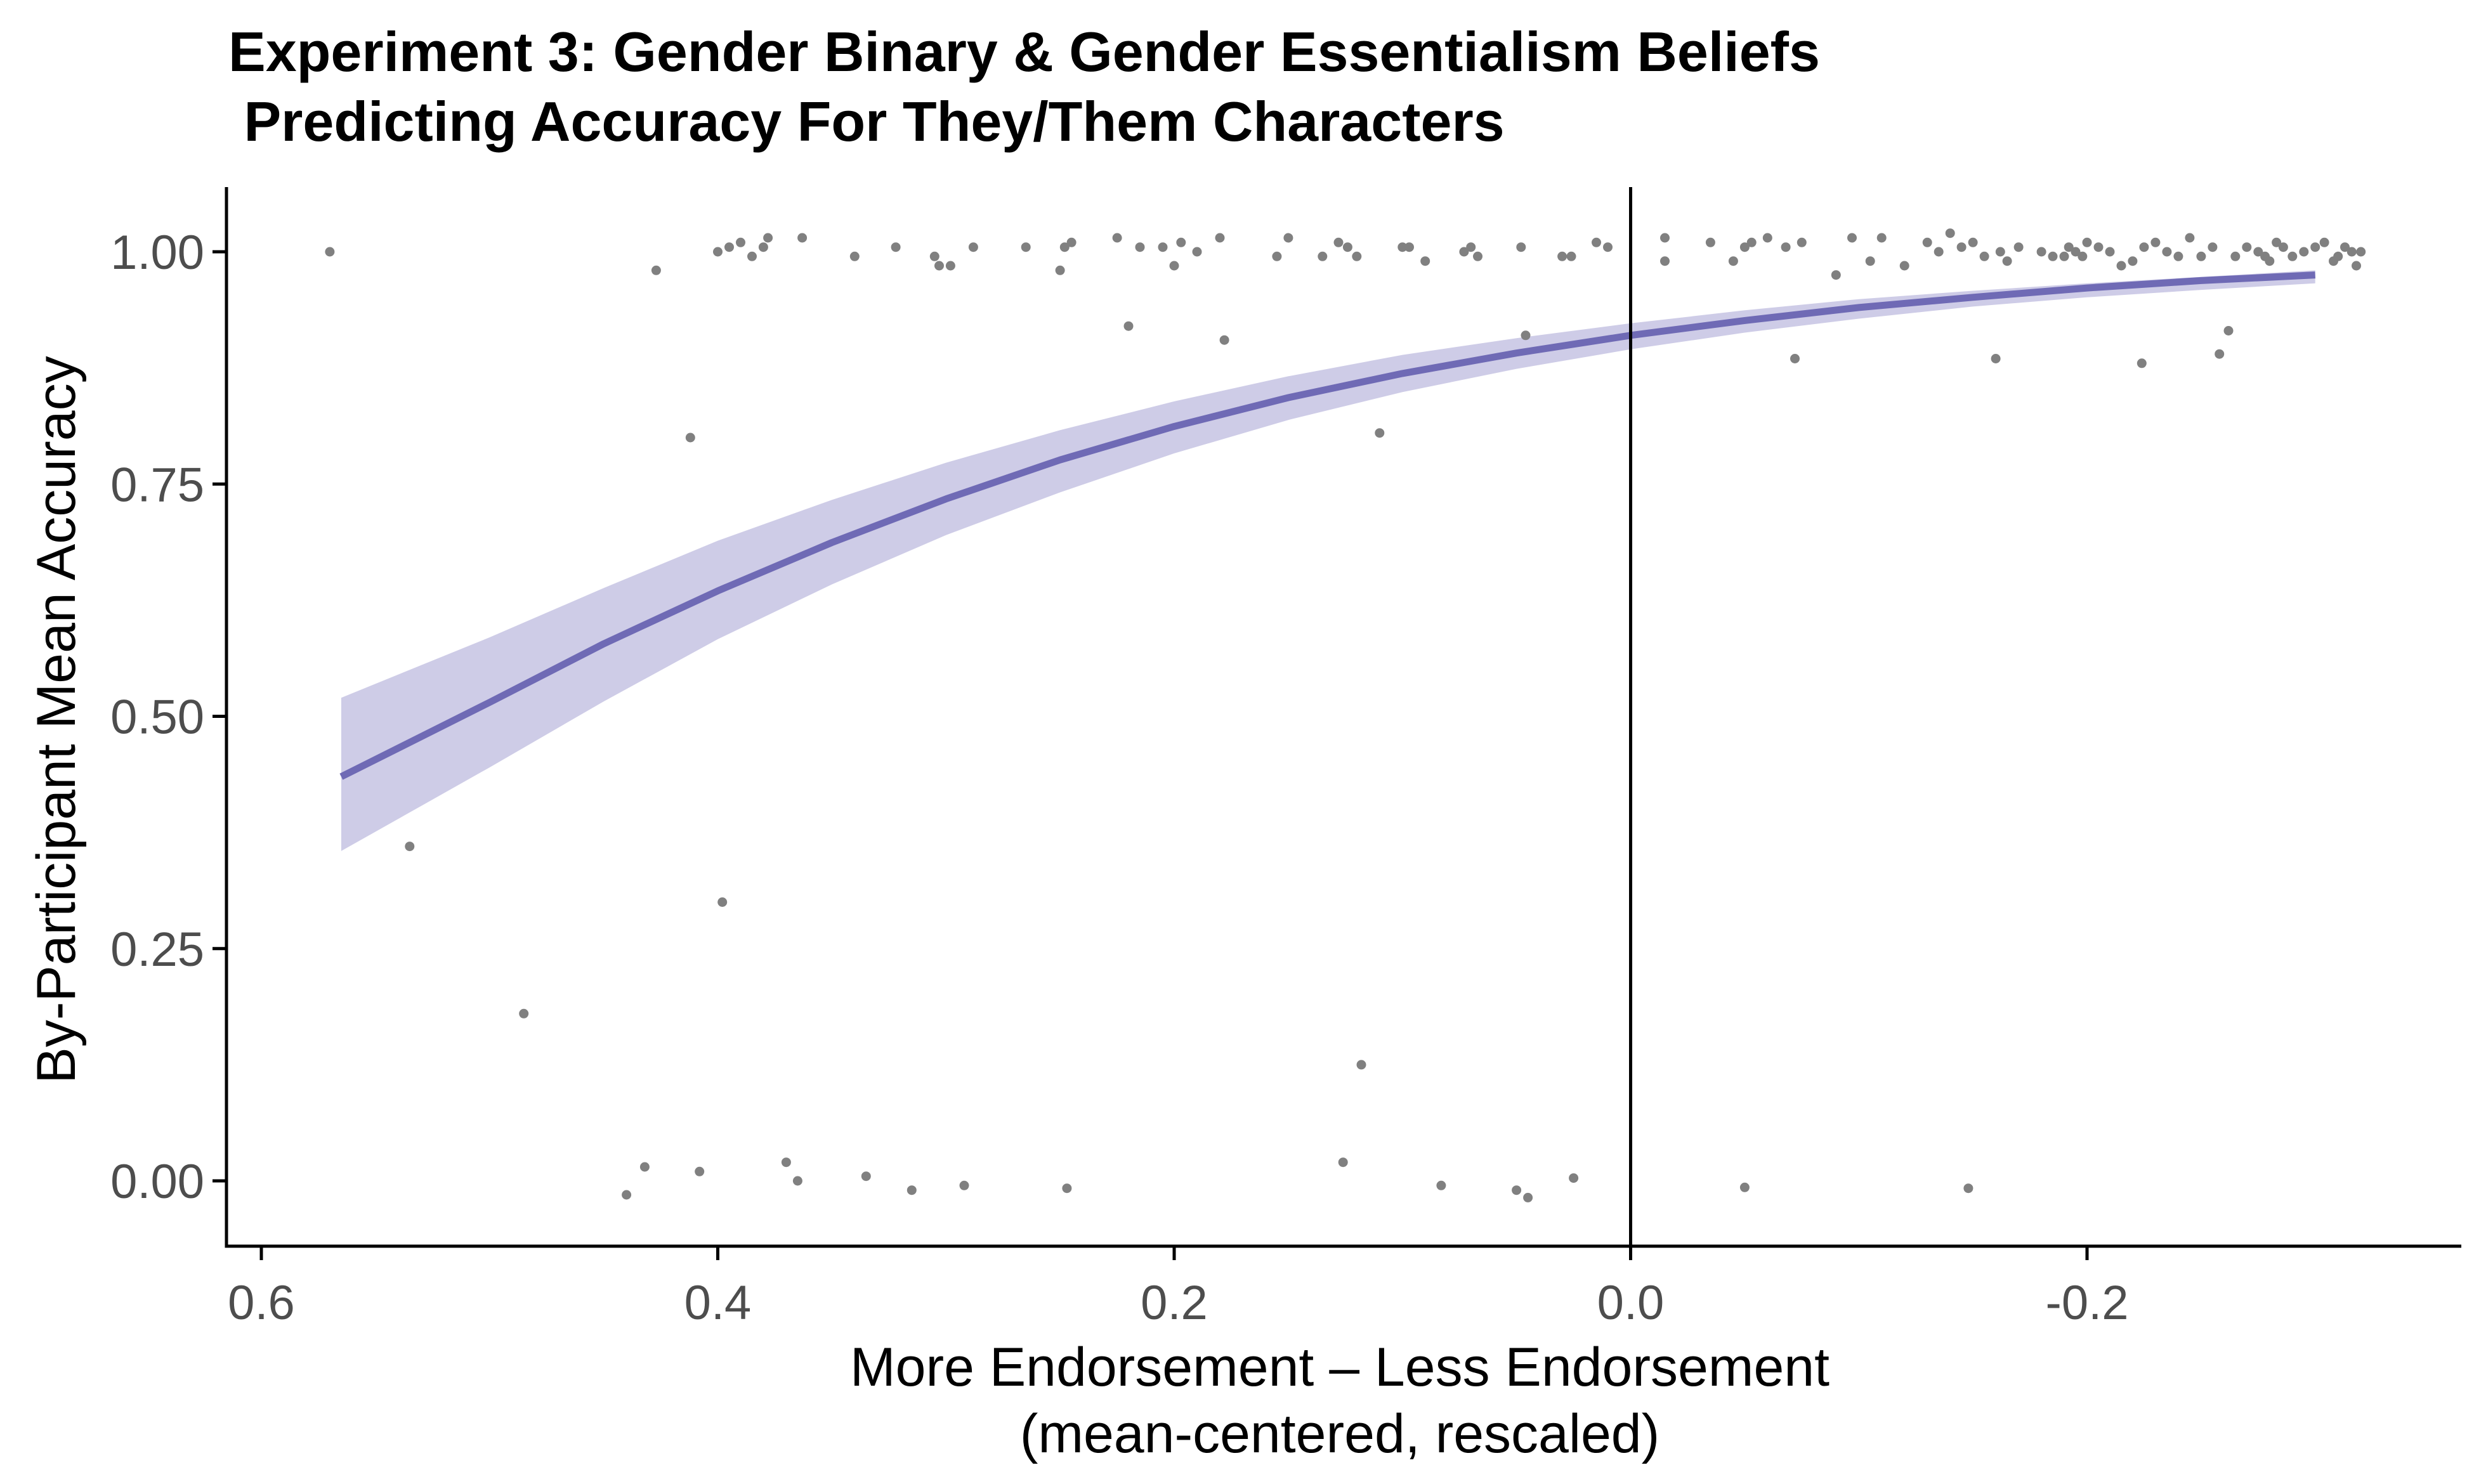 This screenshot has height=1484, width=2474. I want to click on x-tick-label: 0.0, so click(1631, 1303).